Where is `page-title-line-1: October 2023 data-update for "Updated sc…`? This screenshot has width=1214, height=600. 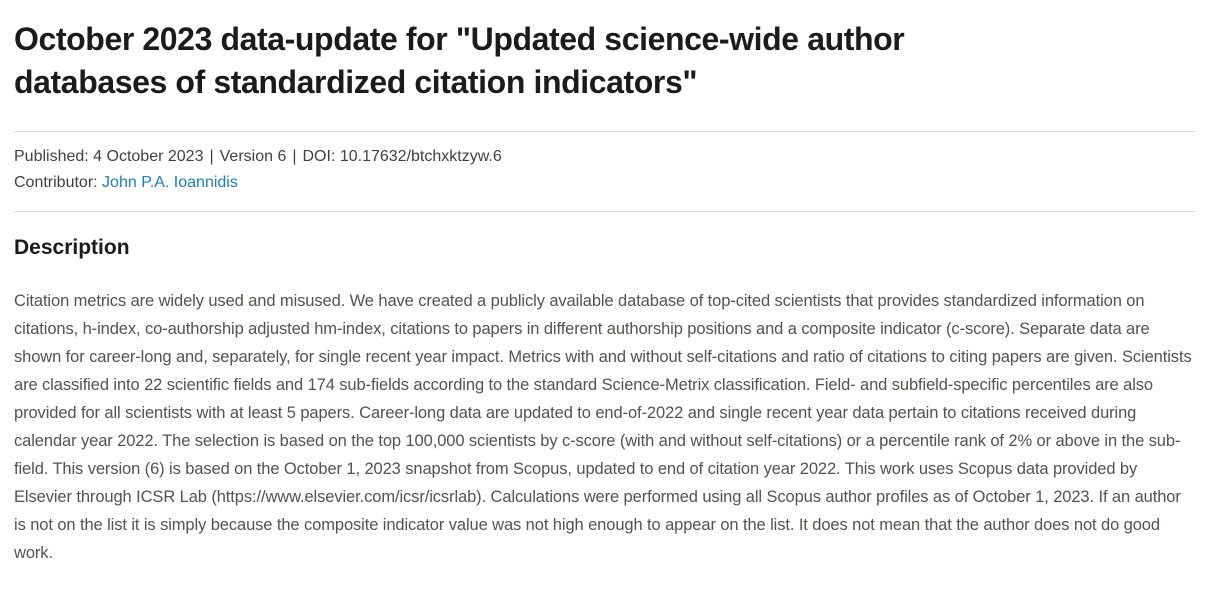
page-title-line-1: October 2023 data-update for "Updated sc… is located at coordinates (459, 39).